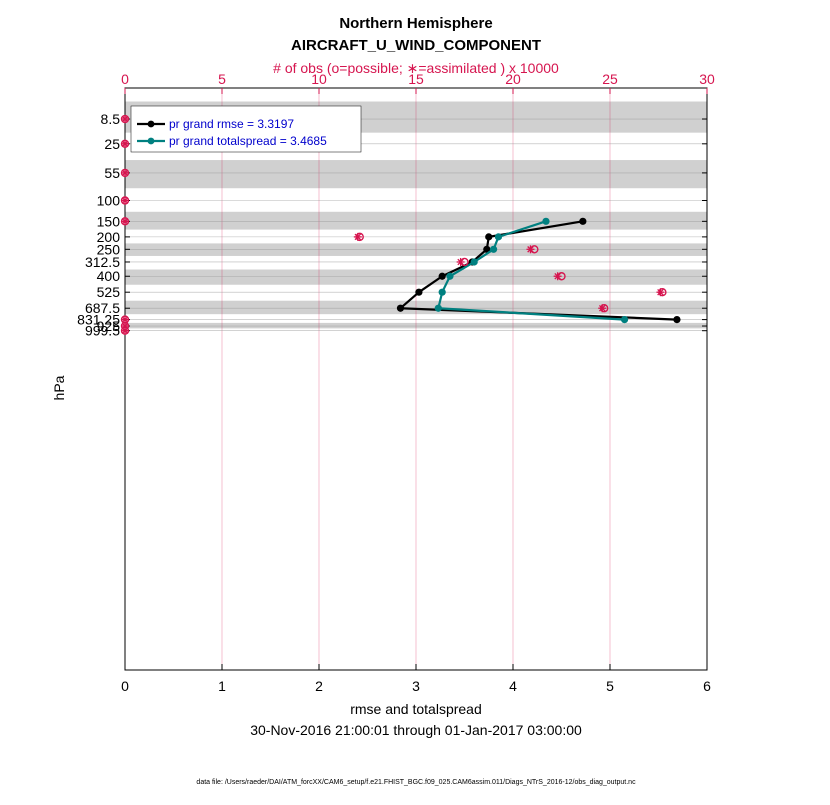 The height and width of the screenshot is (805, 830). Describe the element at coordinates (109, 237) in the screenshot. I see `y-tick-label: 200` at that location.